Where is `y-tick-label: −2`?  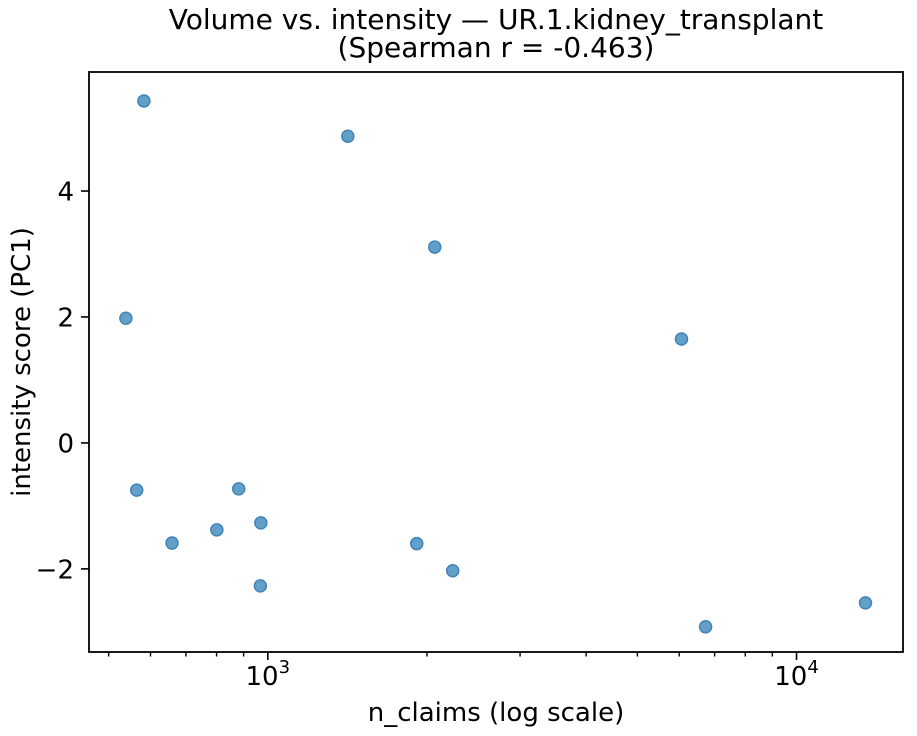
y-tick-label: −2 is located at coordinates (55, 570).